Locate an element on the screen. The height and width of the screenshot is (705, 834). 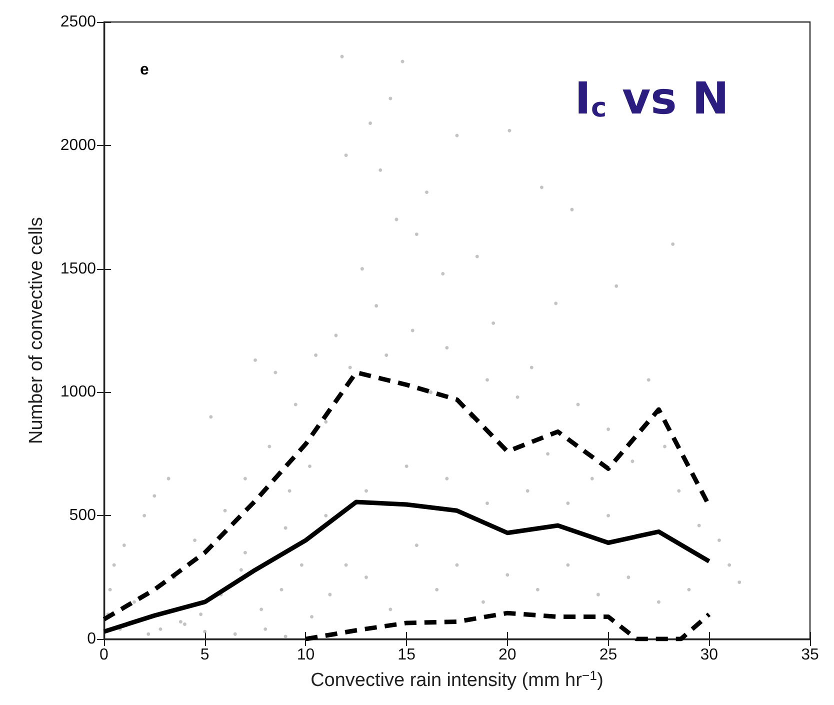
x-tick-label: 10 is located at coordinates (305, 655).